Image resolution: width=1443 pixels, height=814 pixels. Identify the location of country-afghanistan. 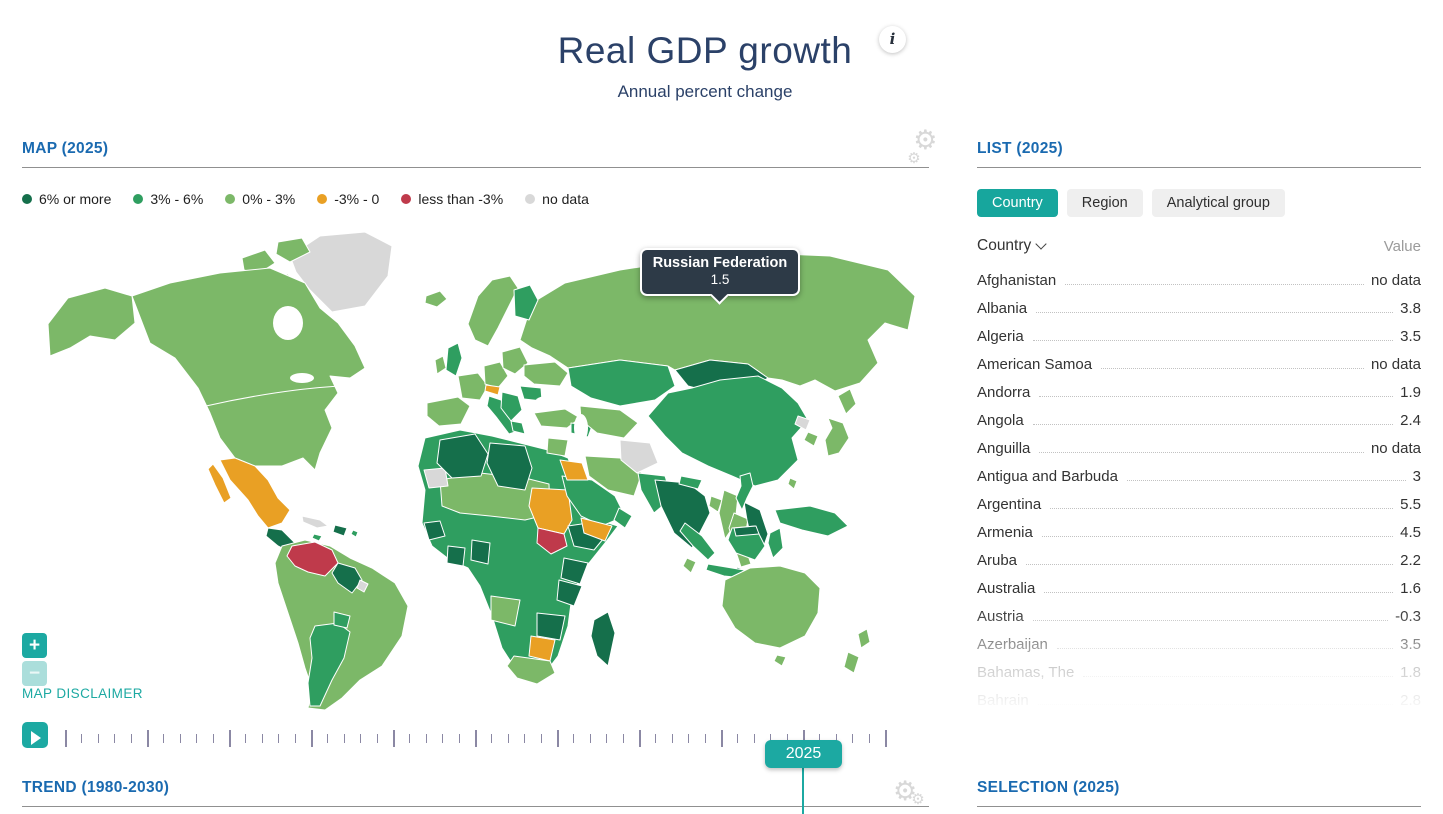
(639, 456).